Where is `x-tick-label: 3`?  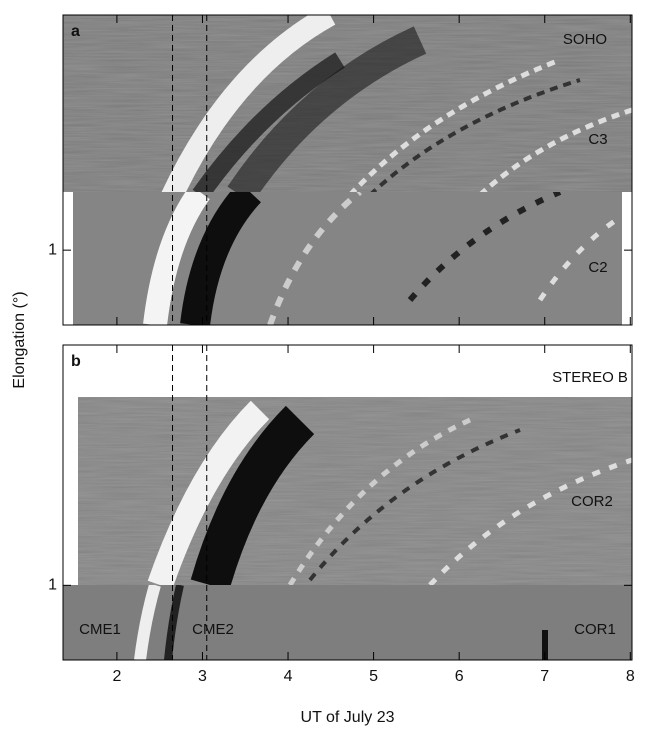 x-tick-label: 3 is located at coordinates (202, 676).